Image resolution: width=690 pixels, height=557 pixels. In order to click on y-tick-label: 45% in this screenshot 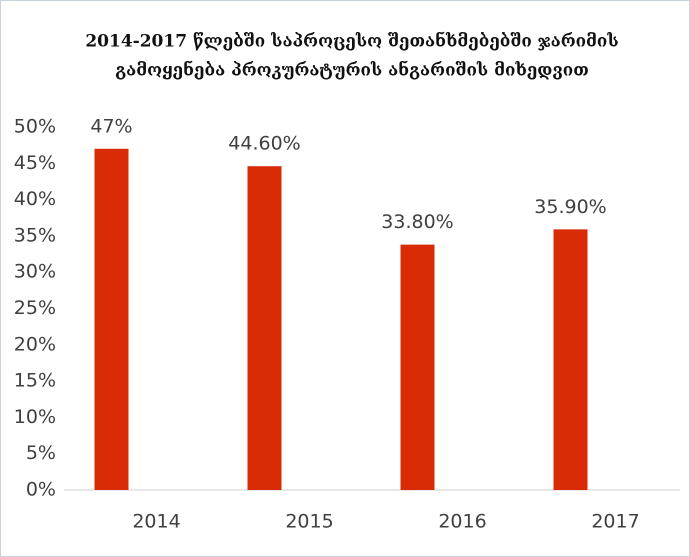, I will do `click(35, 163)`.